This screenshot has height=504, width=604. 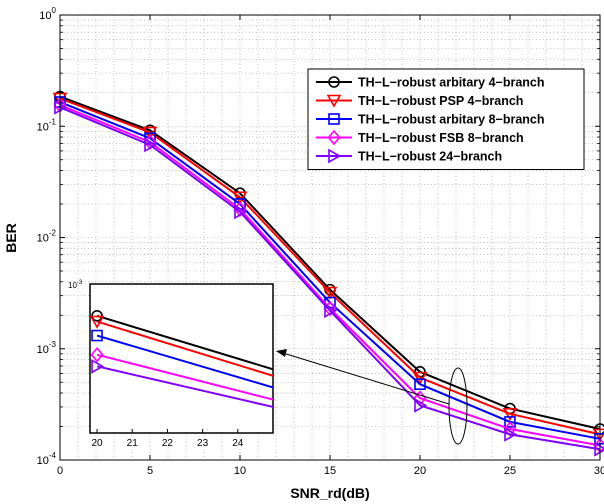 What do you see at coordinates (458, 406) in the screenshot?
I see `zoom-ellipse` at bounding box center [458, 406].